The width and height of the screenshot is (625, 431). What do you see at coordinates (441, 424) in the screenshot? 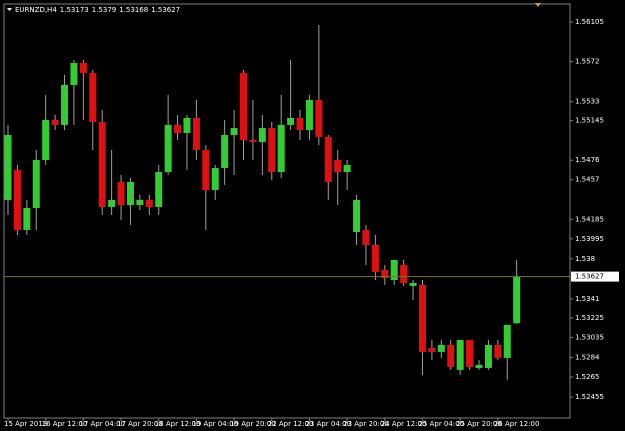
I see `x-tick-label: 25 Apr 04:00` at bounding box center [441, 424].